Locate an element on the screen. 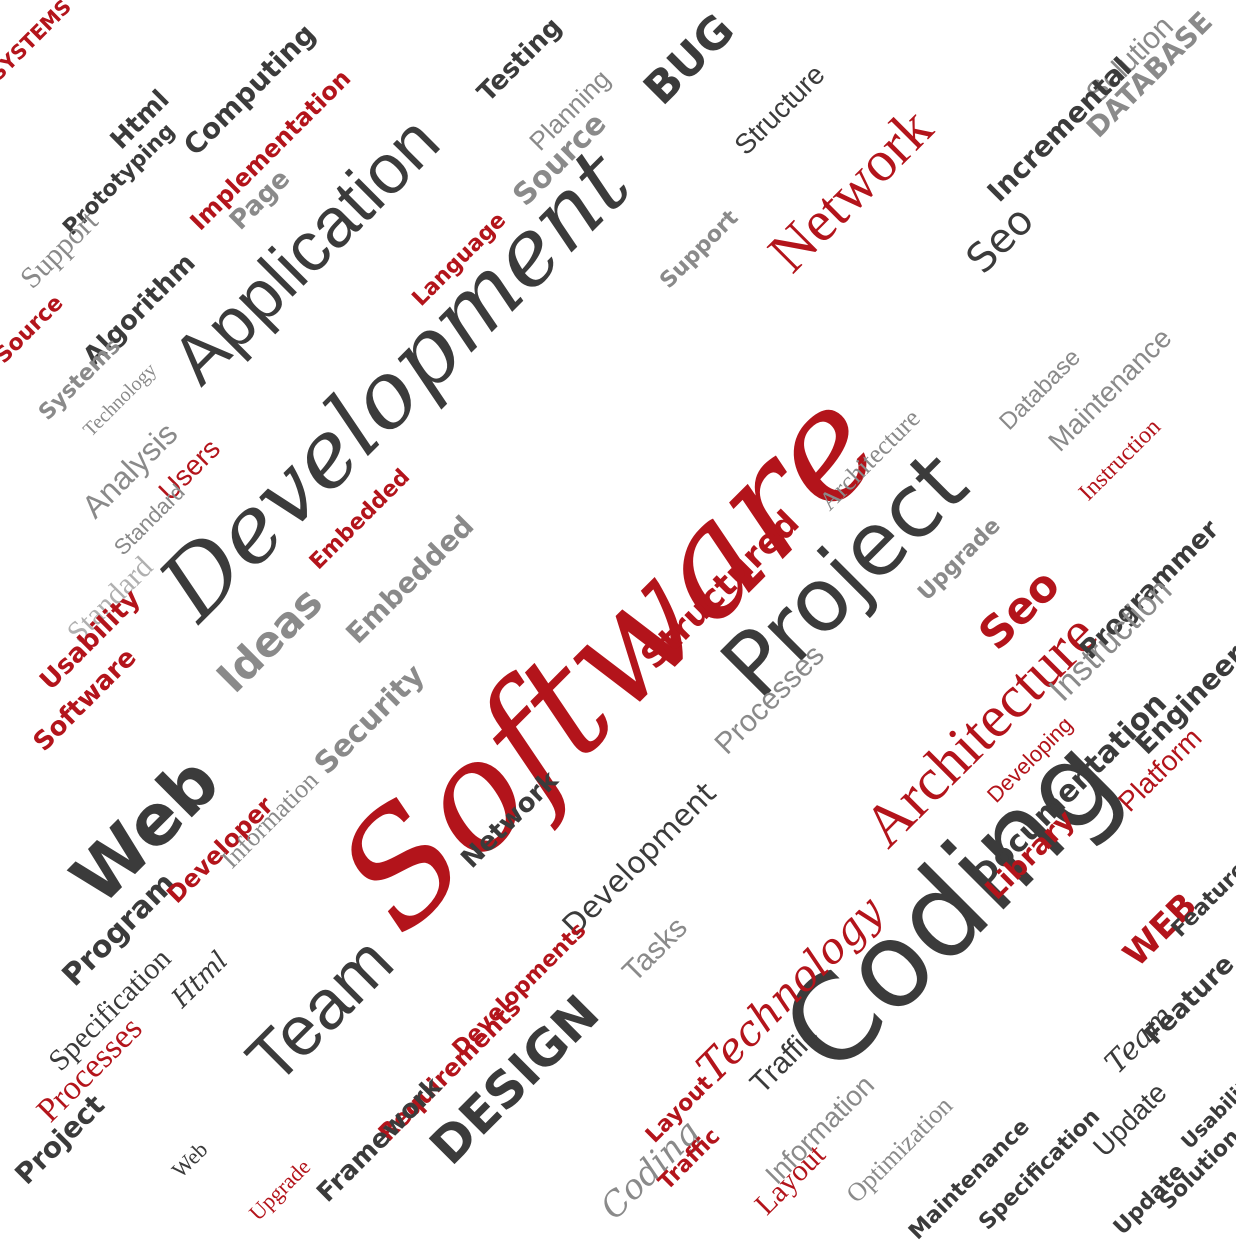 This screenshot has height=1240, width=1236. word-source: Source is located at coordinates (34, 329).